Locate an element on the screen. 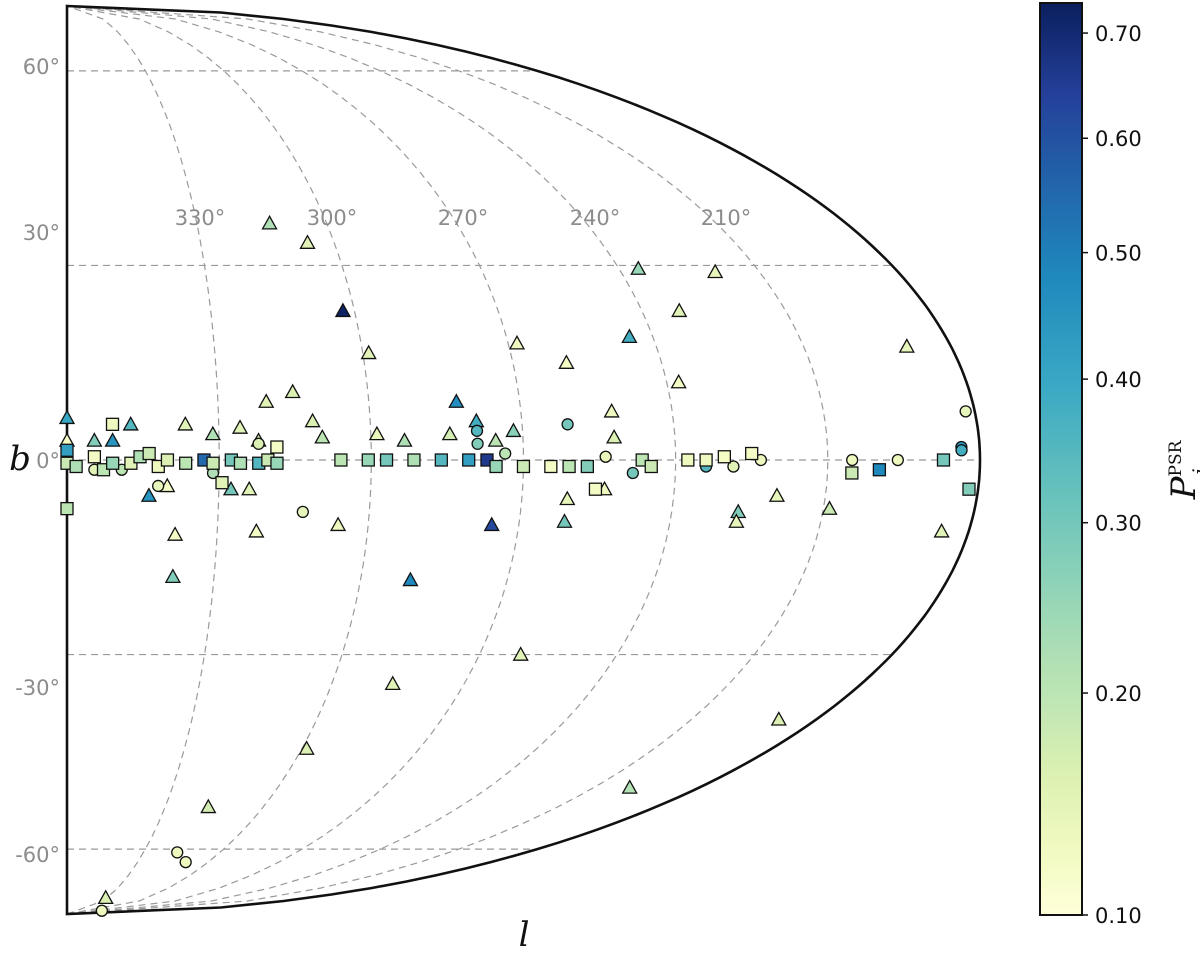 The width and height of the screenshot is (1200, 957). b-tick-label: 60° is located at coordinates (41, 67).